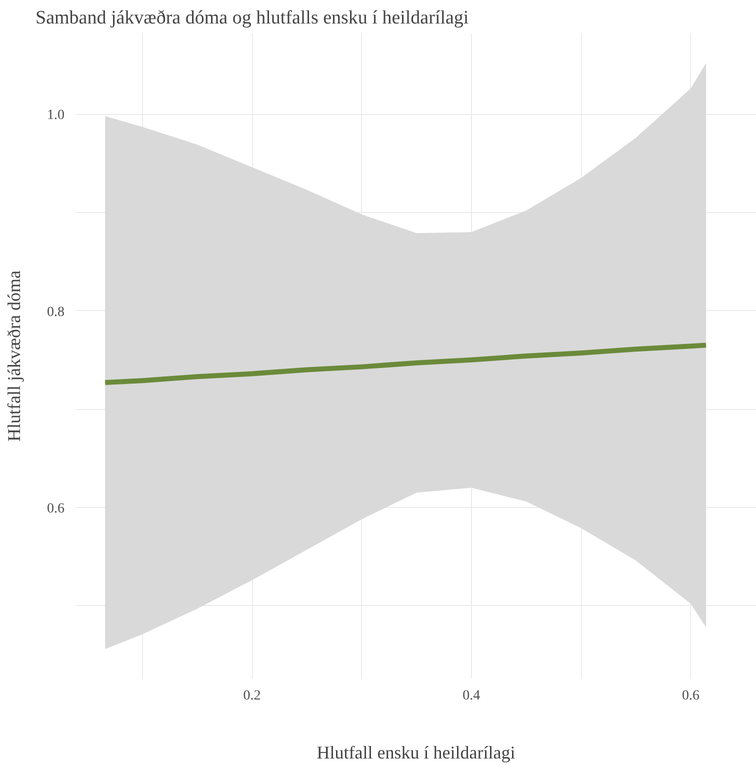 The width and height of the screenshot is (756, 765). I want to click on y-tick-label: 0.6, so click(55, 508).